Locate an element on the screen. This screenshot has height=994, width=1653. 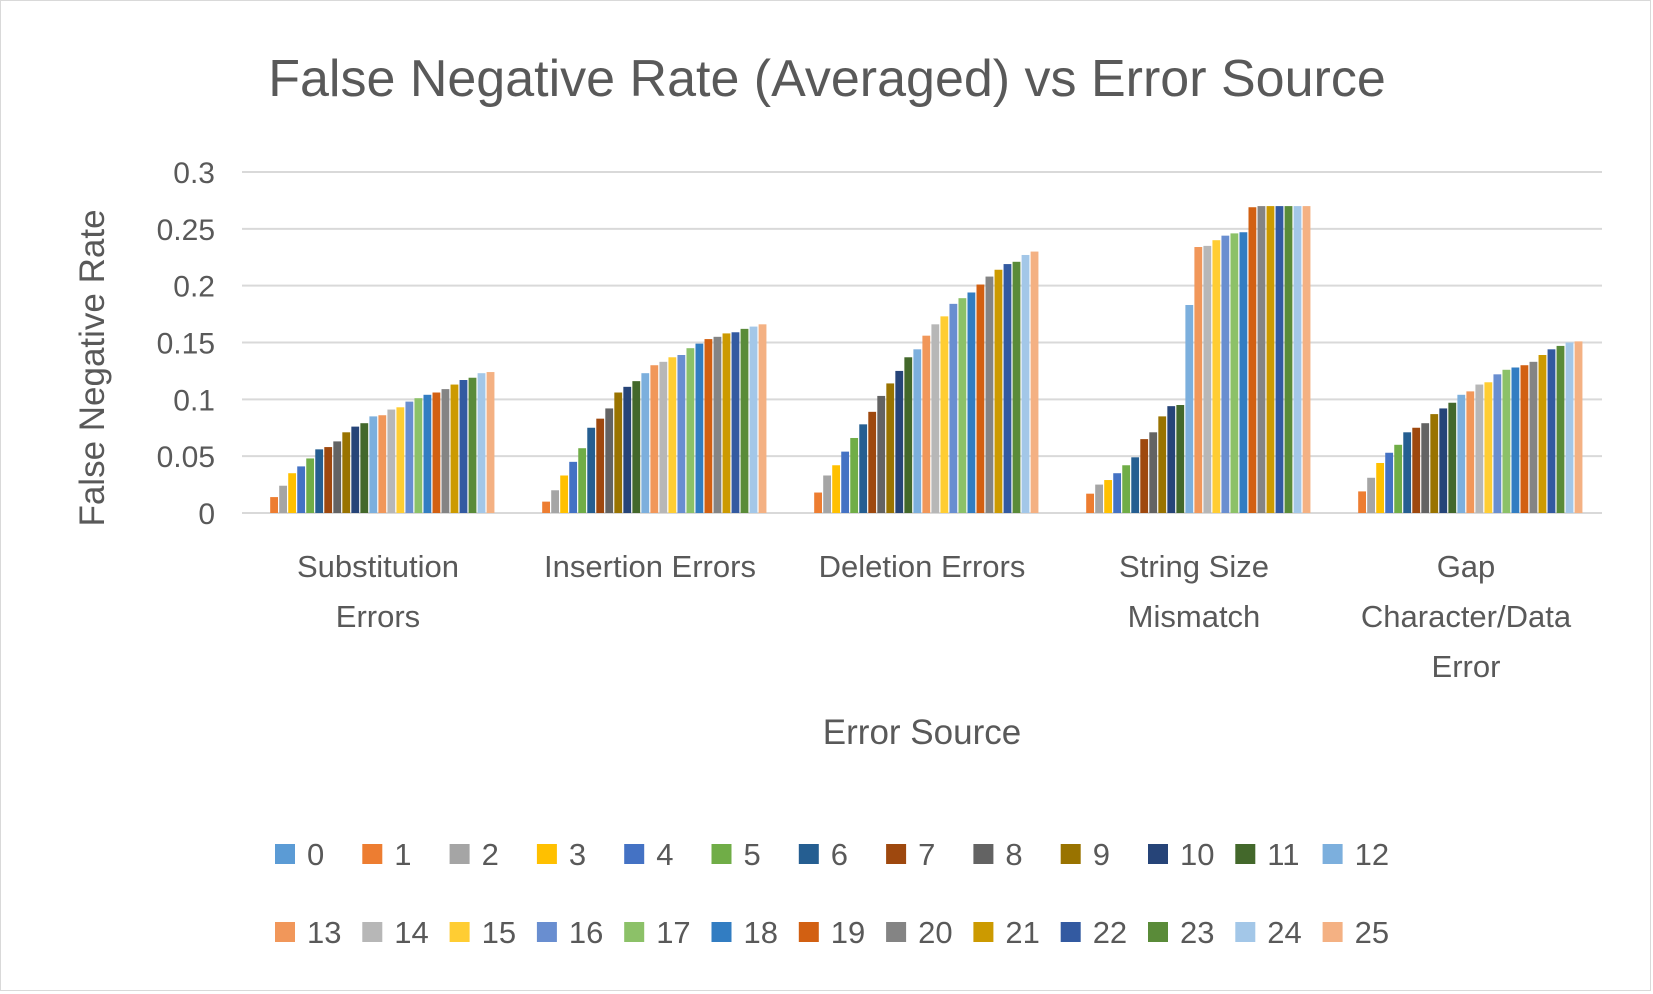
category-label: Character/Data is located at coordinates (1466, 616).